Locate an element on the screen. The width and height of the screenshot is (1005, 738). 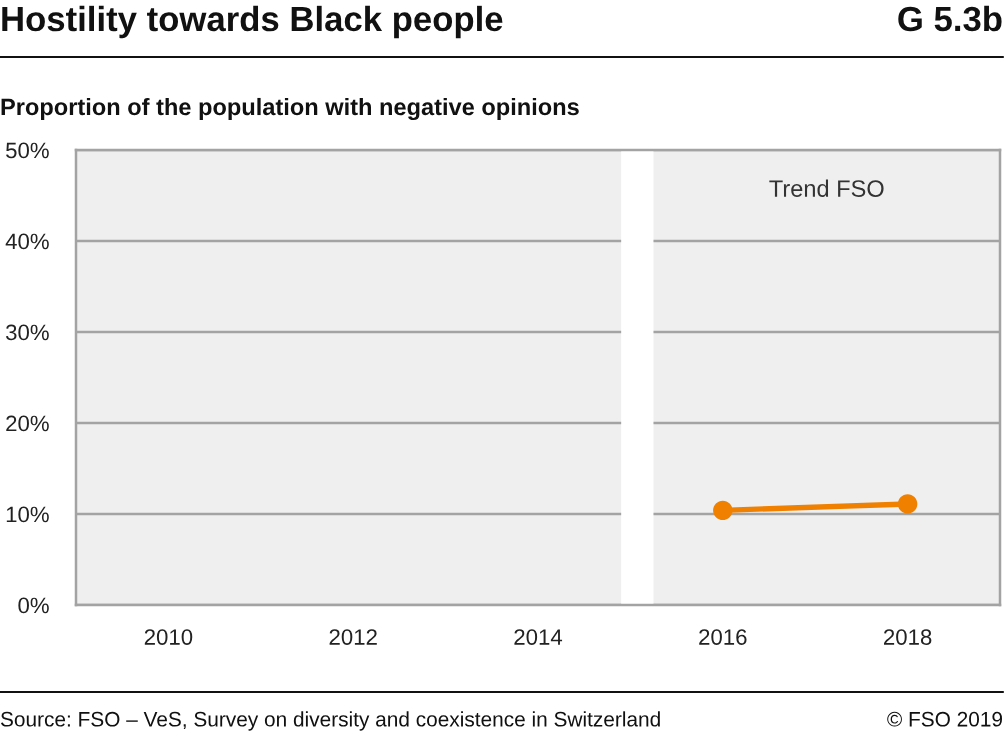
chart-subtitle: Proportion of the population with negative opinions is located at coordinates (290, 109).